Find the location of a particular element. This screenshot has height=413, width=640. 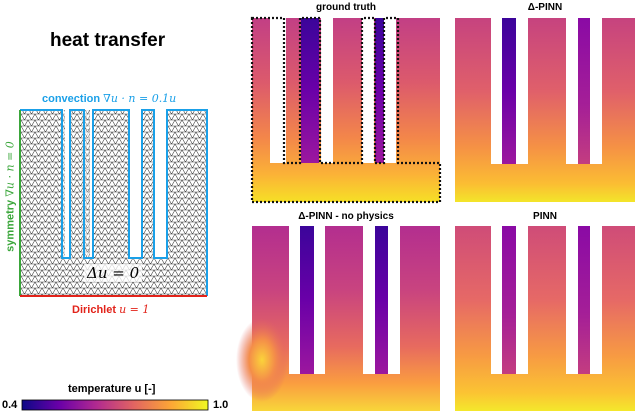

dirichlet-prefix: Dirichlet is located at coordinates (94, 310).